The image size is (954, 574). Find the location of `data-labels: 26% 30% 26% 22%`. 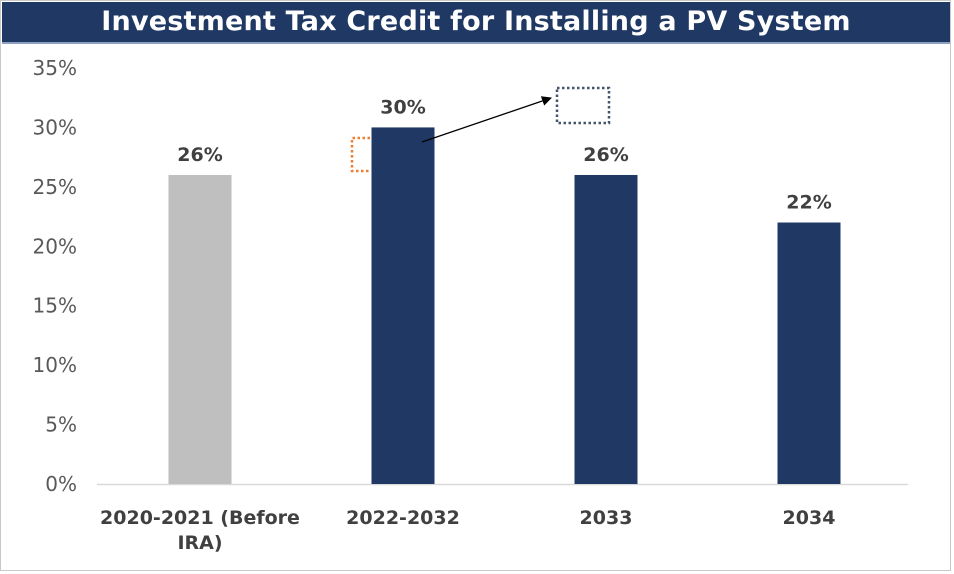

data-labels: 26% 30% 26% 22% is located at coordinates (504, 154).